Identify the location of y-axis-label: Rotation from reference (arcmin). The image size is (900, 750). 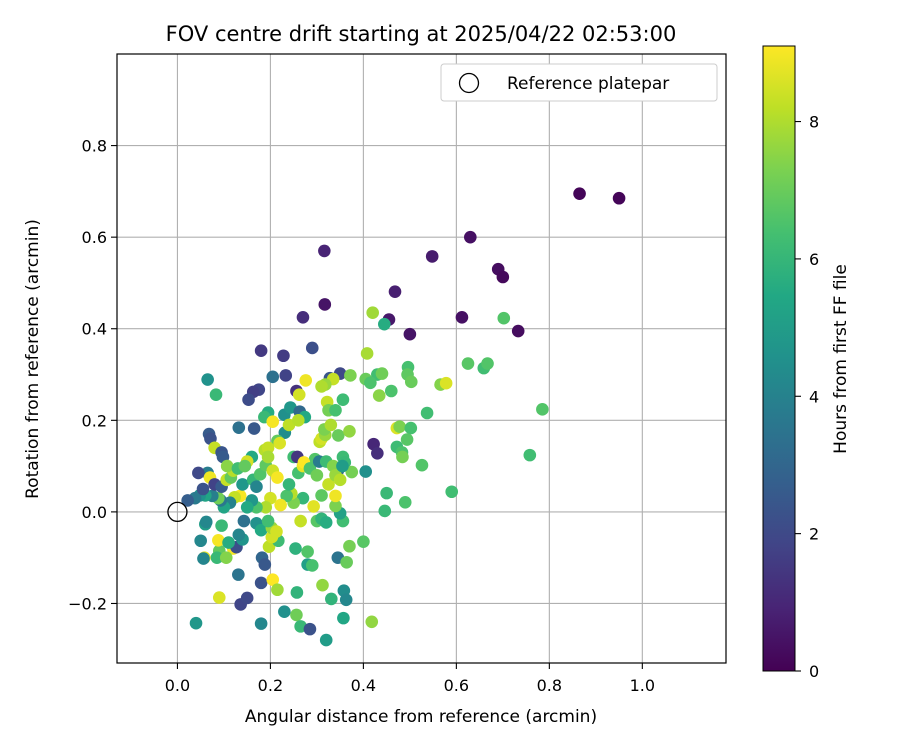
(33, 359).